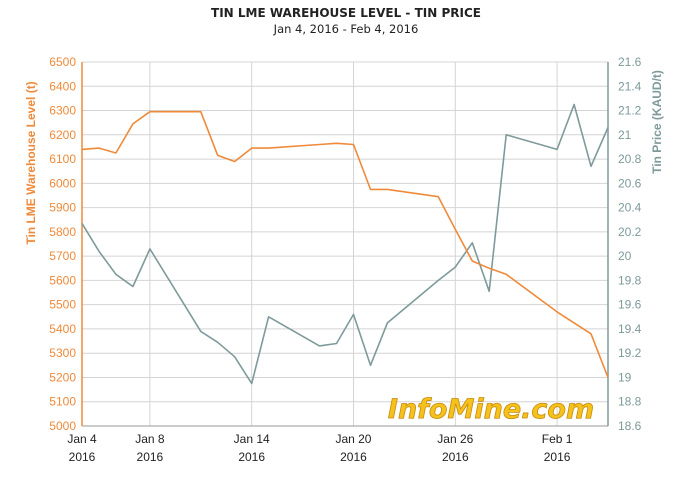 This screenshot has height=477, width=692. Describe the element at coordinates (557, 439) in the screenshot. I see `x-tick-label: Feb 1` at that location.